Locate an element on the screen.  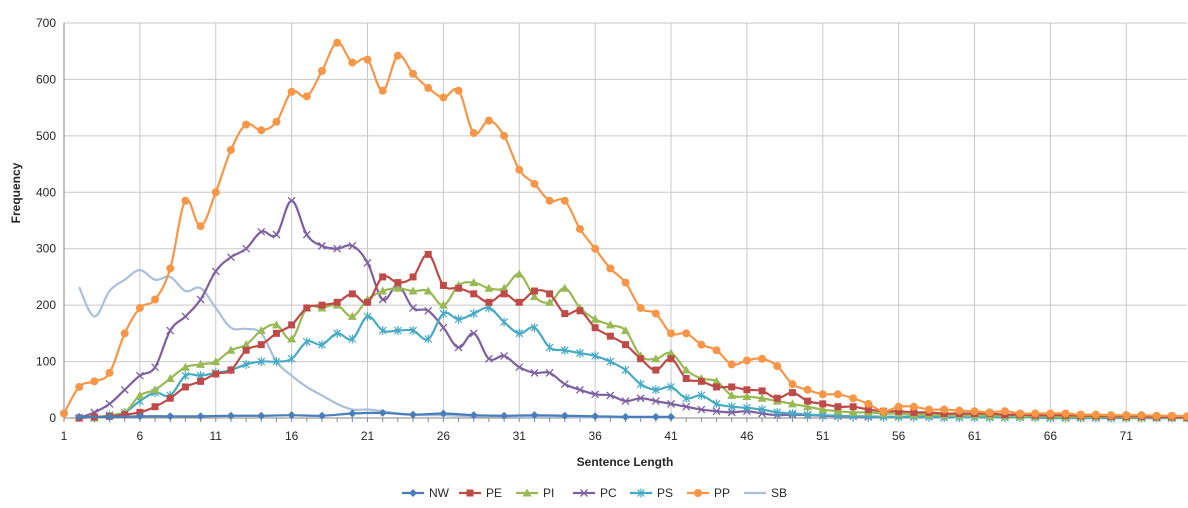
y-tick-label: 300 is located at coordinates (46, 249).